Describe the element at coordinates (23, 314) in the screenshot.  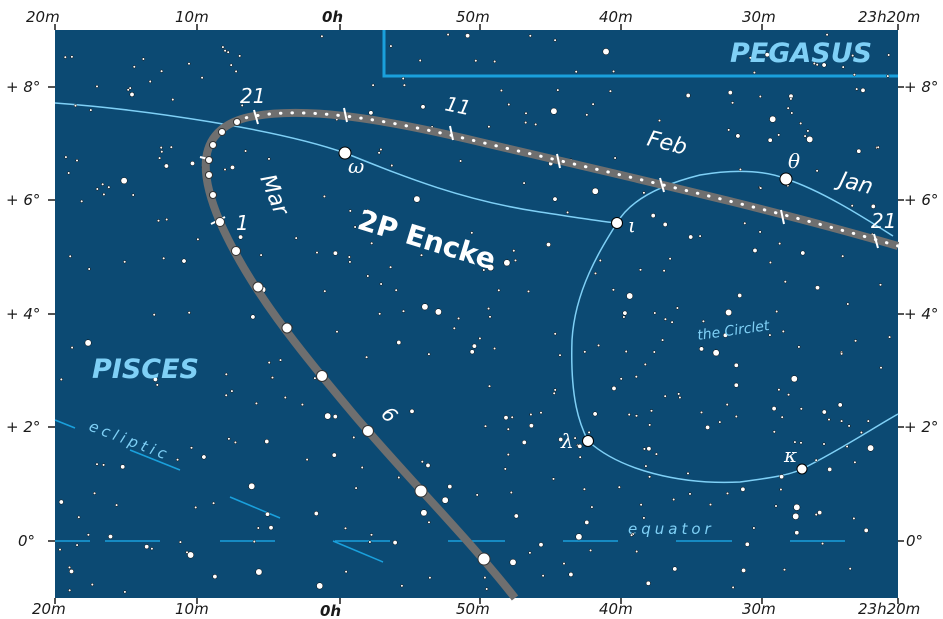
I see `dec-label: + 4°` at that location.